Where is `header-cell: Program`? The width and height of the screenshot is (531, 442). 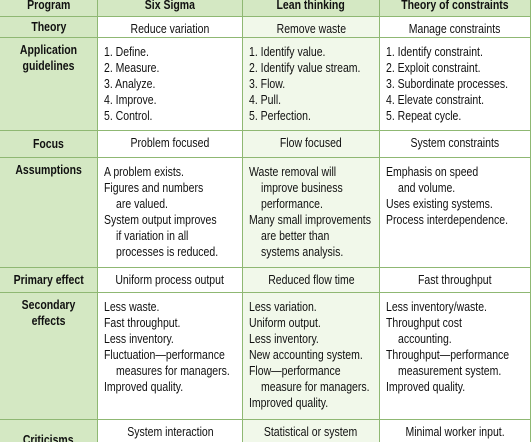 header-cell: Program is located at coordinates (49, 8).